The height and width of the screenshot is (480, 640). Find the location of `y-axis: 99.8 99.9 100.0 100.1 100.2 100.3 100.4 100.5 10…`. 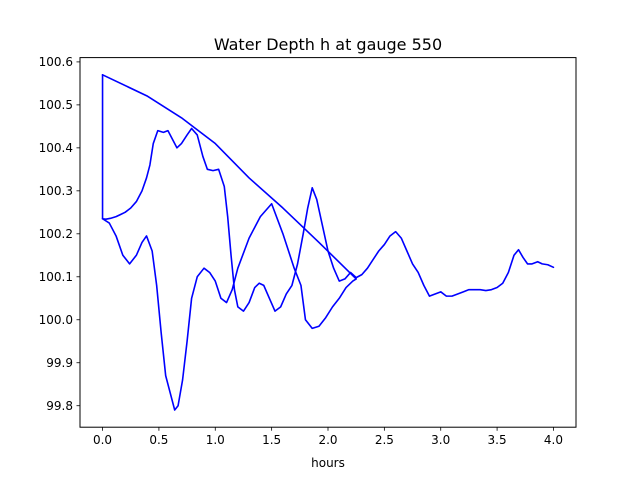

y-axis: 99.8 99.9 100.0 100.1 100.2 100.3 100.4 100.5 10… is located at coordinates (59, 234).